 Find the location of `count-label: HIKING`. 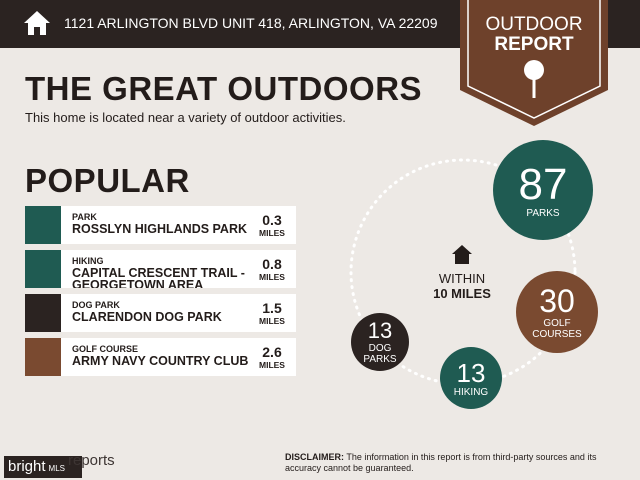

count-label: HIKING is located at coordinates (471, 392).